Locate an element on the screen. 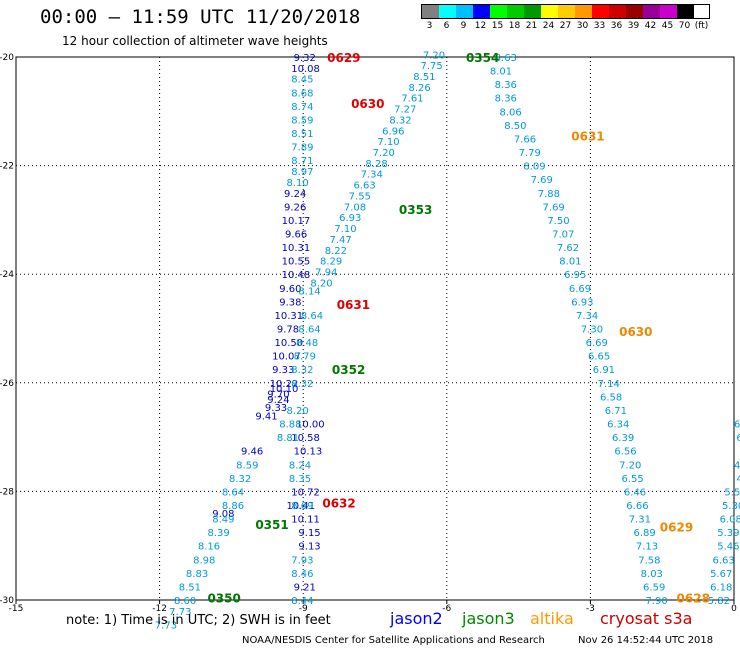 The height and width of the screenshot is (650, 740). swh-value-jason3: 10.00 is located at coordinates (310, 425).